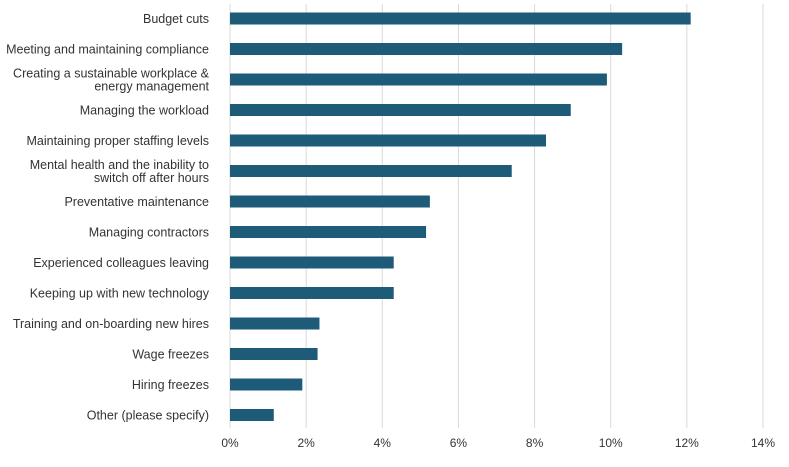  Describe the element at coordinates (121, 263) in the screenshot. I see `category-label: Experienced colleagues leaving` at that location.